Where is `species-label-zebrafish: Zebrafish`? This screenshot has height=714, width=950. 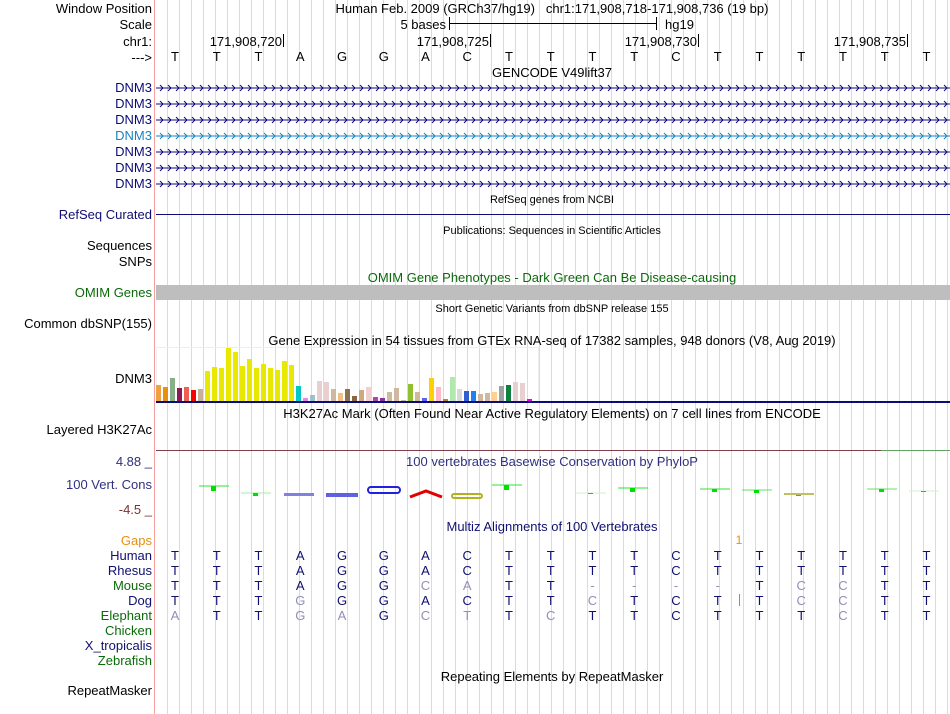
species-label-zebrafish: Zebrafish is located at coordinates (124, 660).